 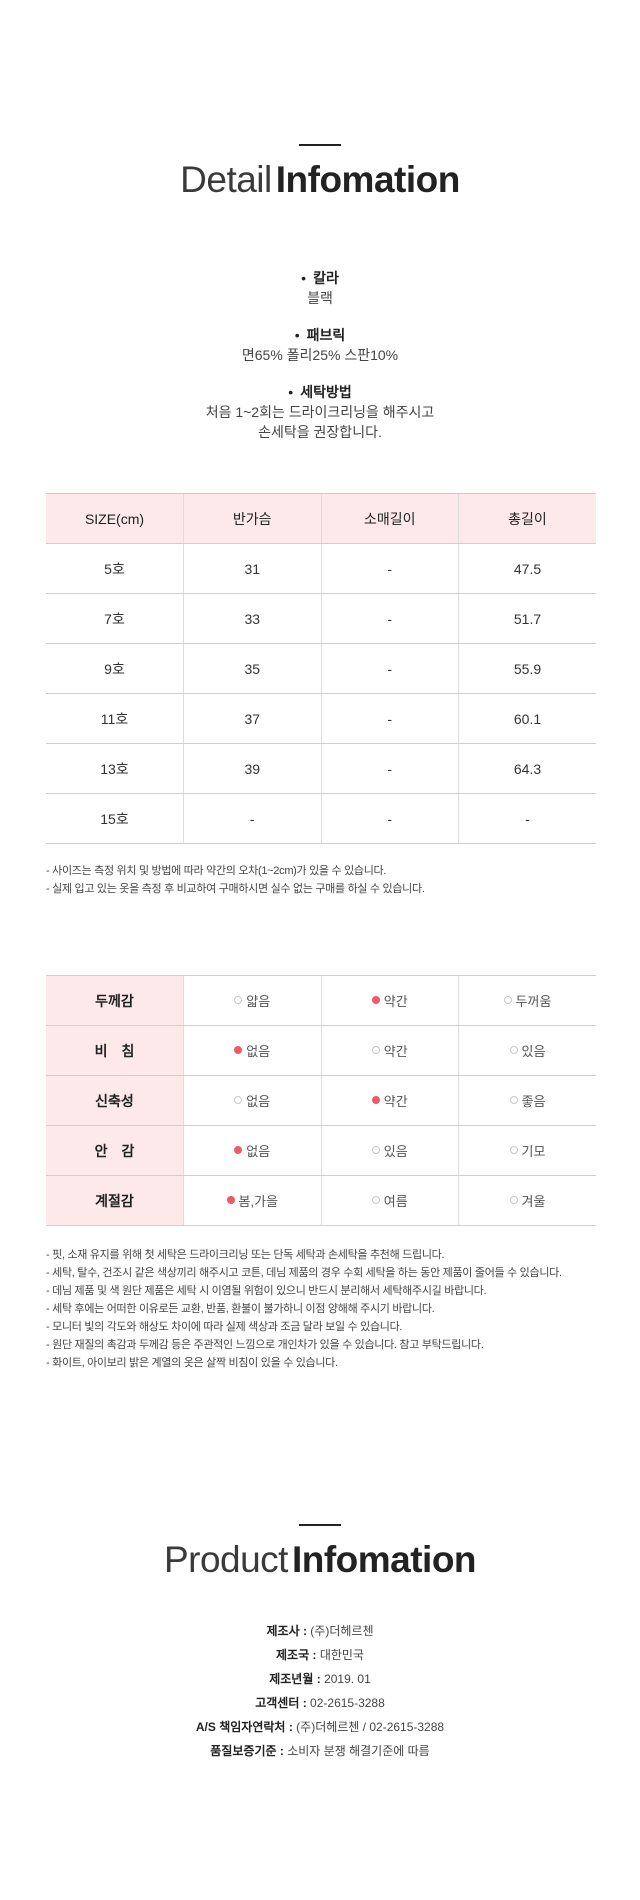 I want to click on size-cell: 33, so click(x=252, y=618).